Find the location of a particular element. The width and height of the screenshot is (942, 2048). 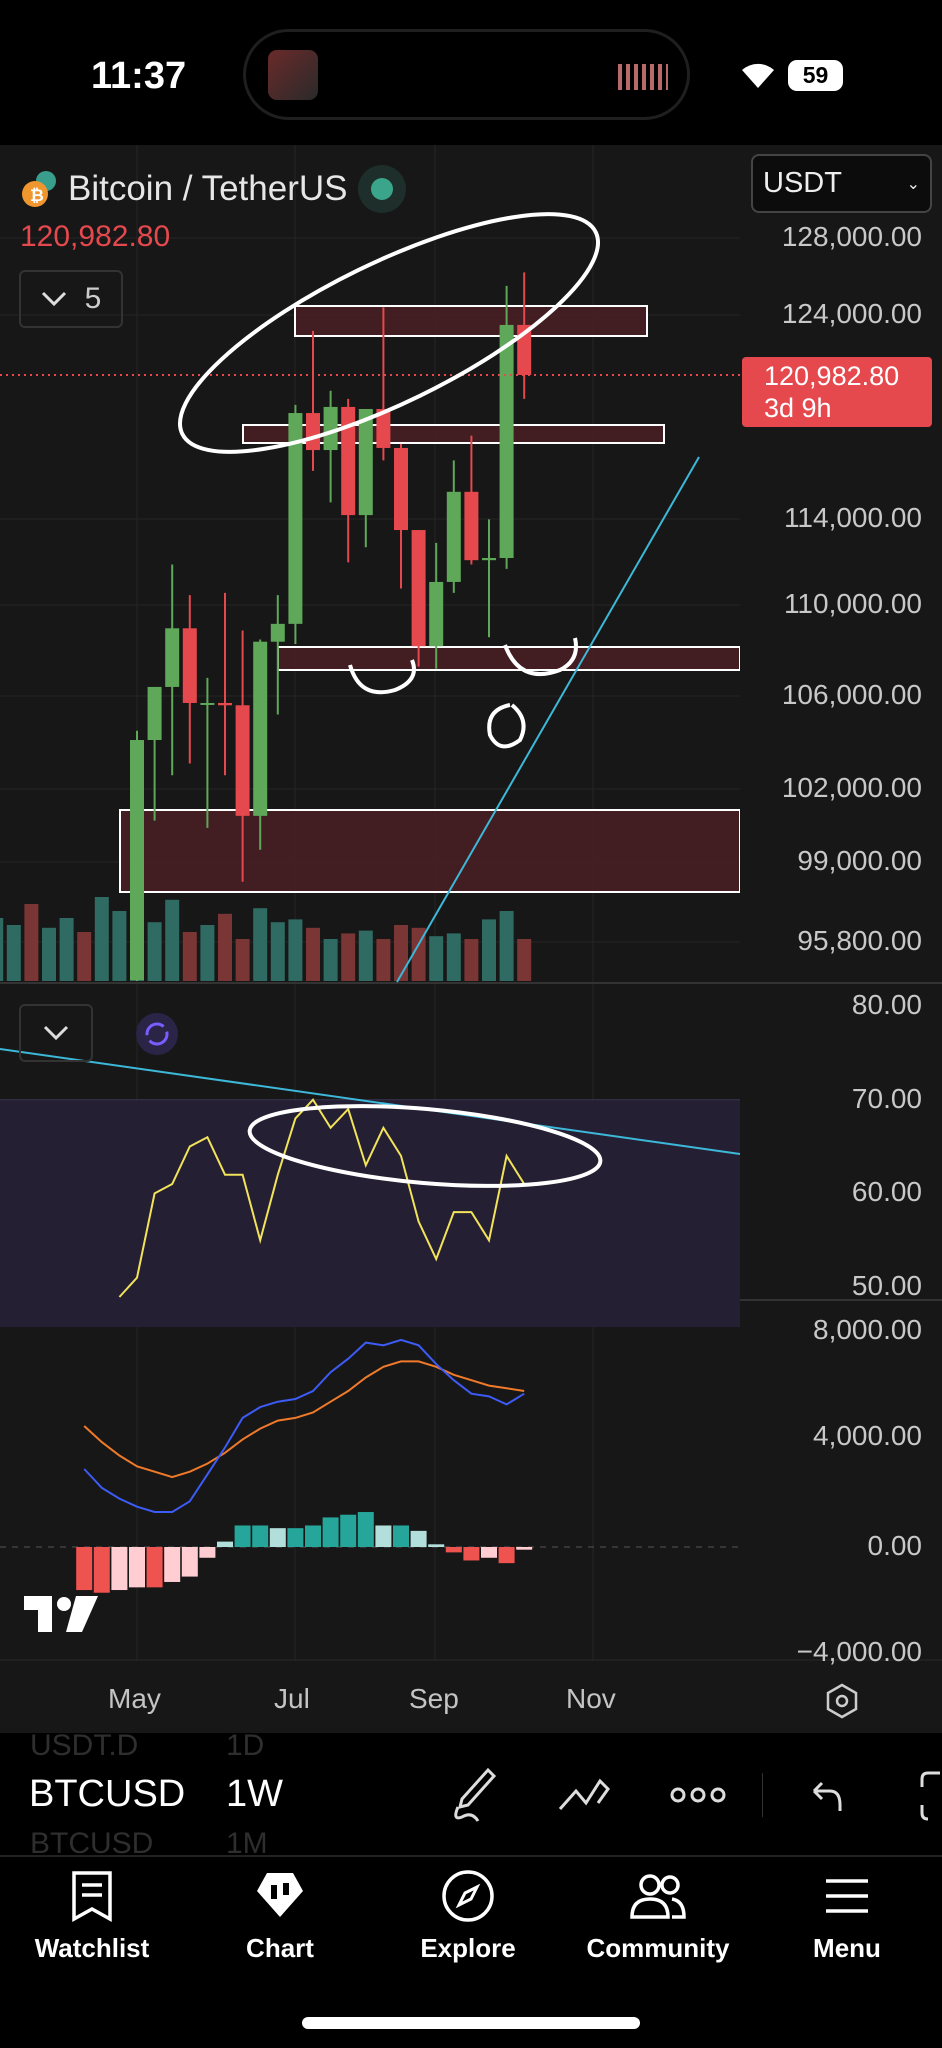

freehand-drawing is located at coordinates (540, 656).